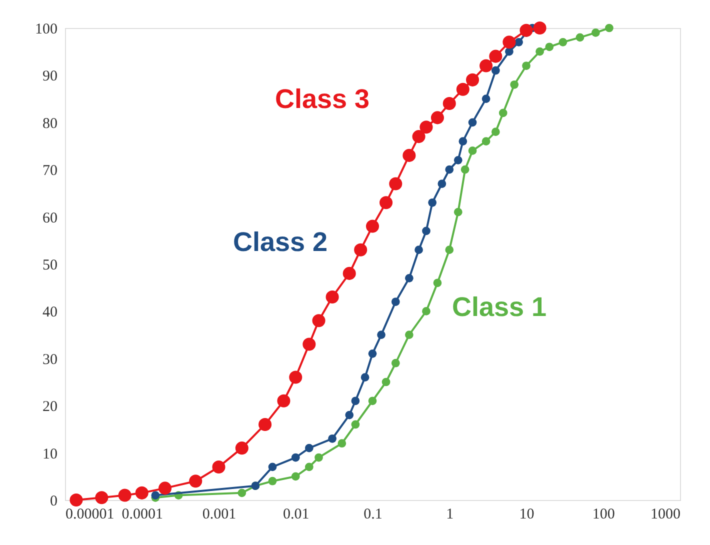 Image resolution: width=710 pixels, height=545 pixels. Describe the element at coordinates (450, 514) in the screenshot. I see `x-tick-label: 1` at that location.